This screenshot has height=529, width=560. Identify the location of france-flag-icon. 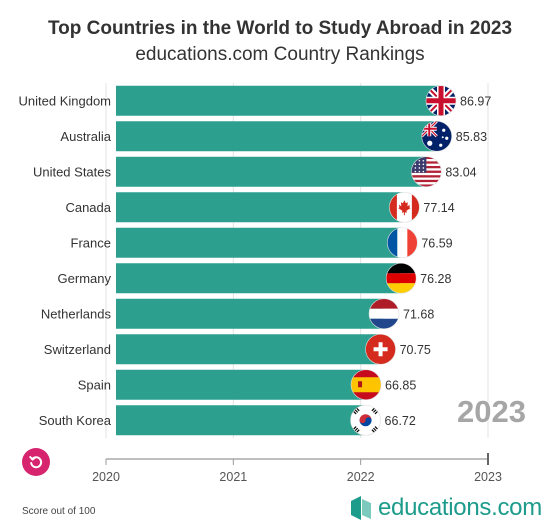
(402, 243).